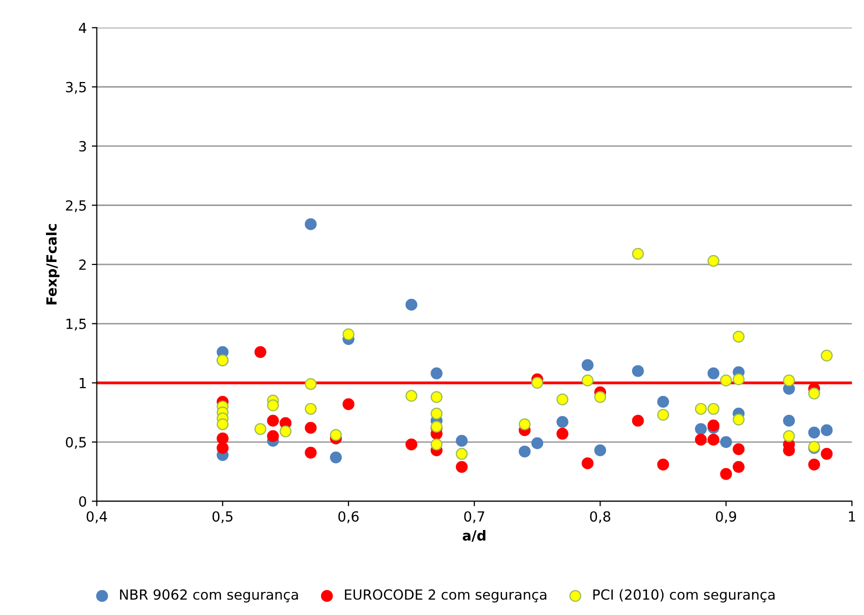 This screenshot has width=864, height=615. I want to click on y-axis-title: Fexp/Fcalc, so click(53, 264).